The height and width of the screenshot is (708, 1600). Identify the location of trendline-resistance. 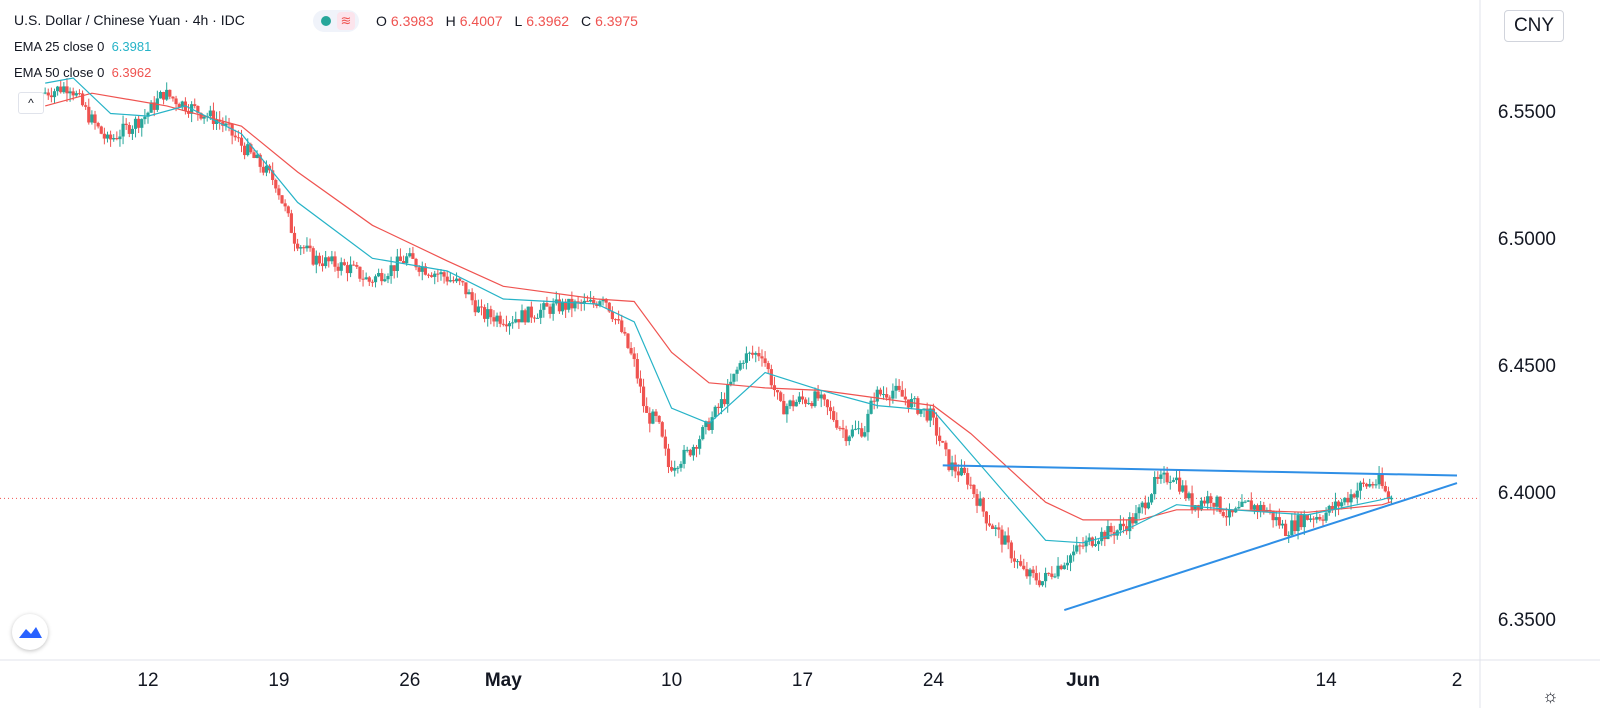
(1200, 470).